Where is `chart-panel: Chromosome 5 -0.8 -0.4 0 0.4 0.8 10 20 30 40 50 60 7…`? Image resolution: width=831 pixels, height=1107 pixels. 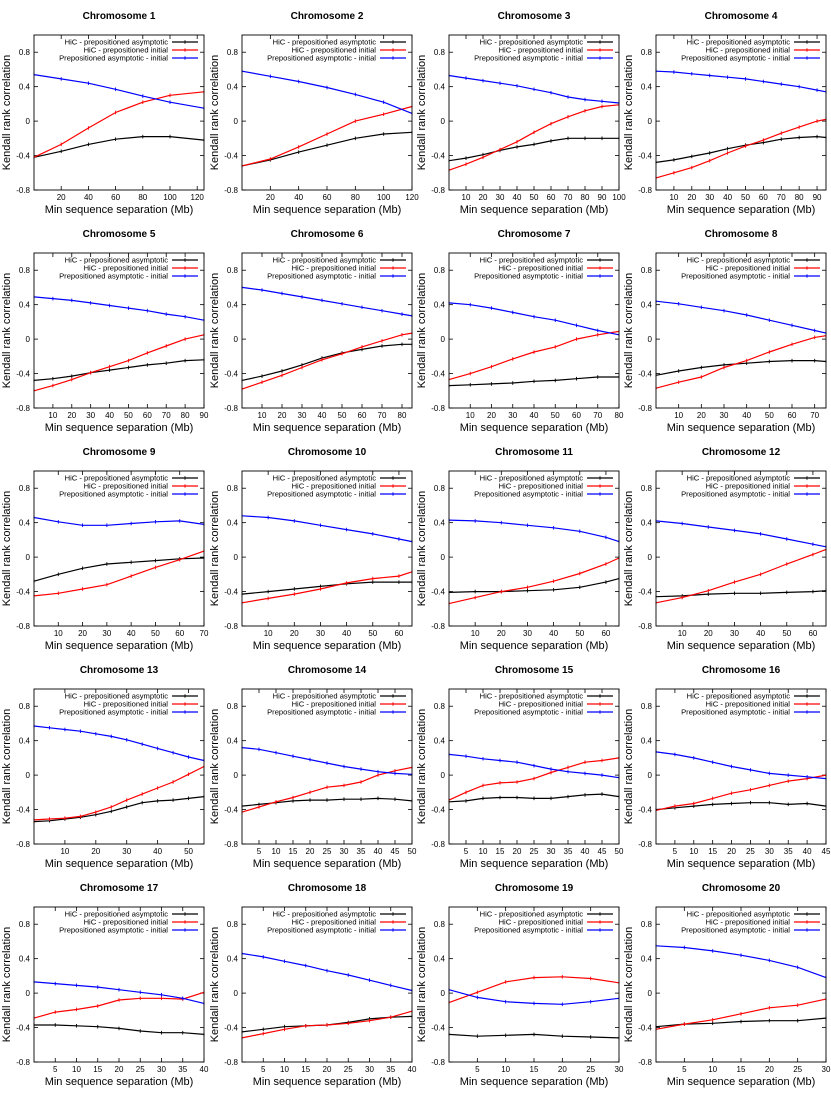 chart-panel: Chromosome 5 -0.8 -0.4 0 0.4 0.8 10 20 30 40 50 60 7… is located at coordinates (105, 331).